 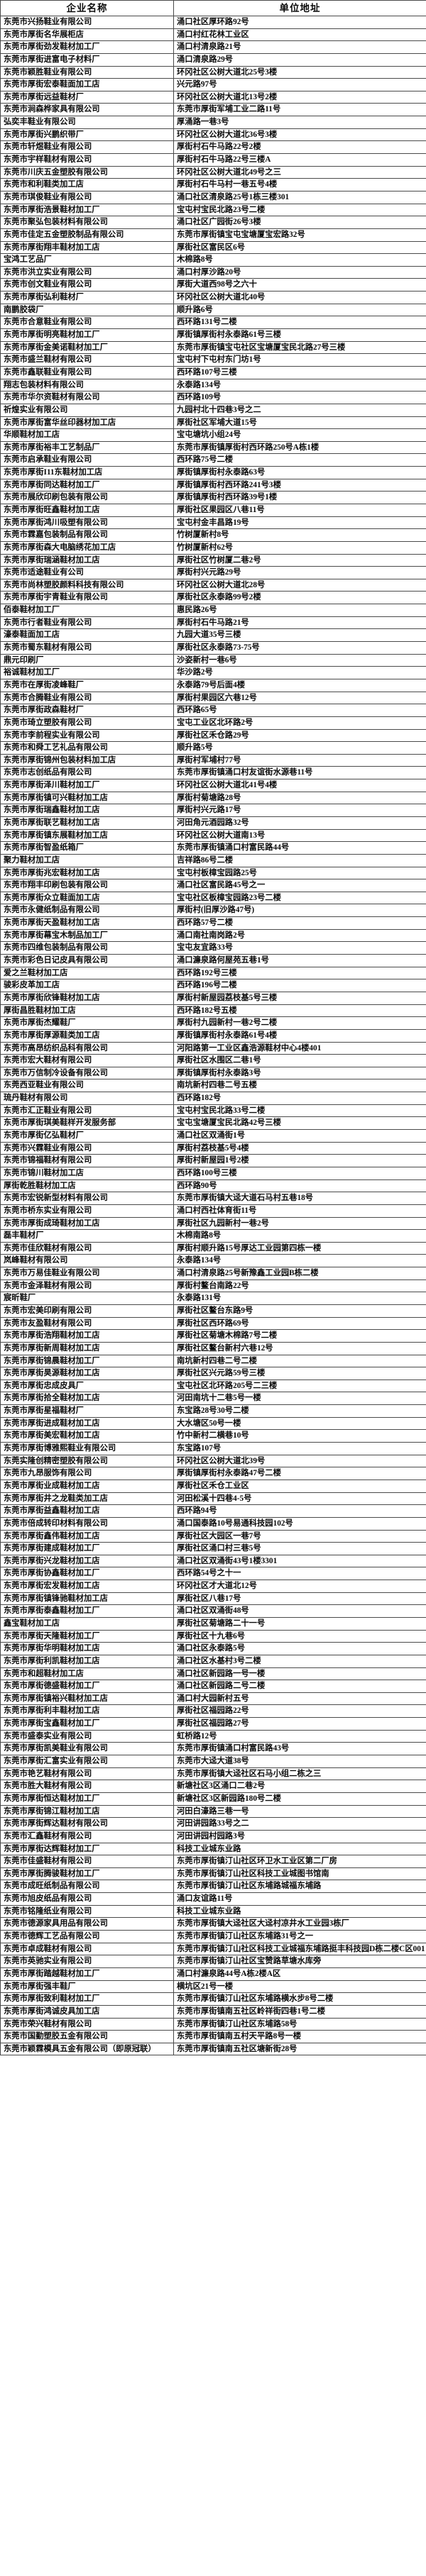 What do you see at coordinates (213, 2012) in the screenshot?
I see `table-row: 东莞市厚街鸿诚皮具加工店 东莞市厚街镇南五社区岭祥街四巷1号二楼` at bounding box center [213, 2012].